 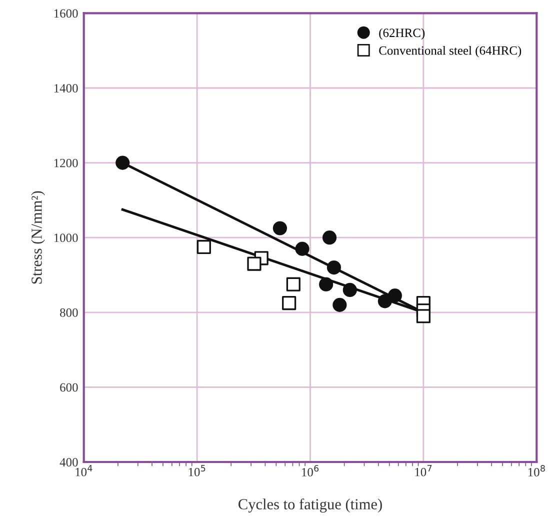 I want to click on legend-label: (62HRC), so click(x=402, y=34).